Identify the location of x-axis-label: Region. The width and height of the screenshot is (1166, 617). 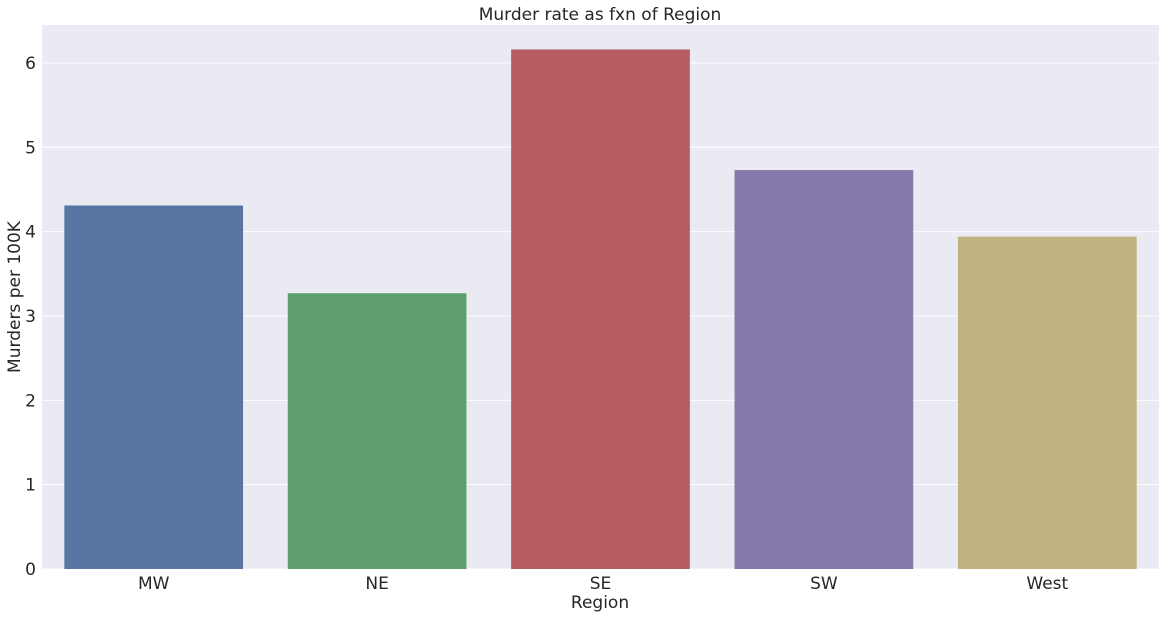
(600, 603).